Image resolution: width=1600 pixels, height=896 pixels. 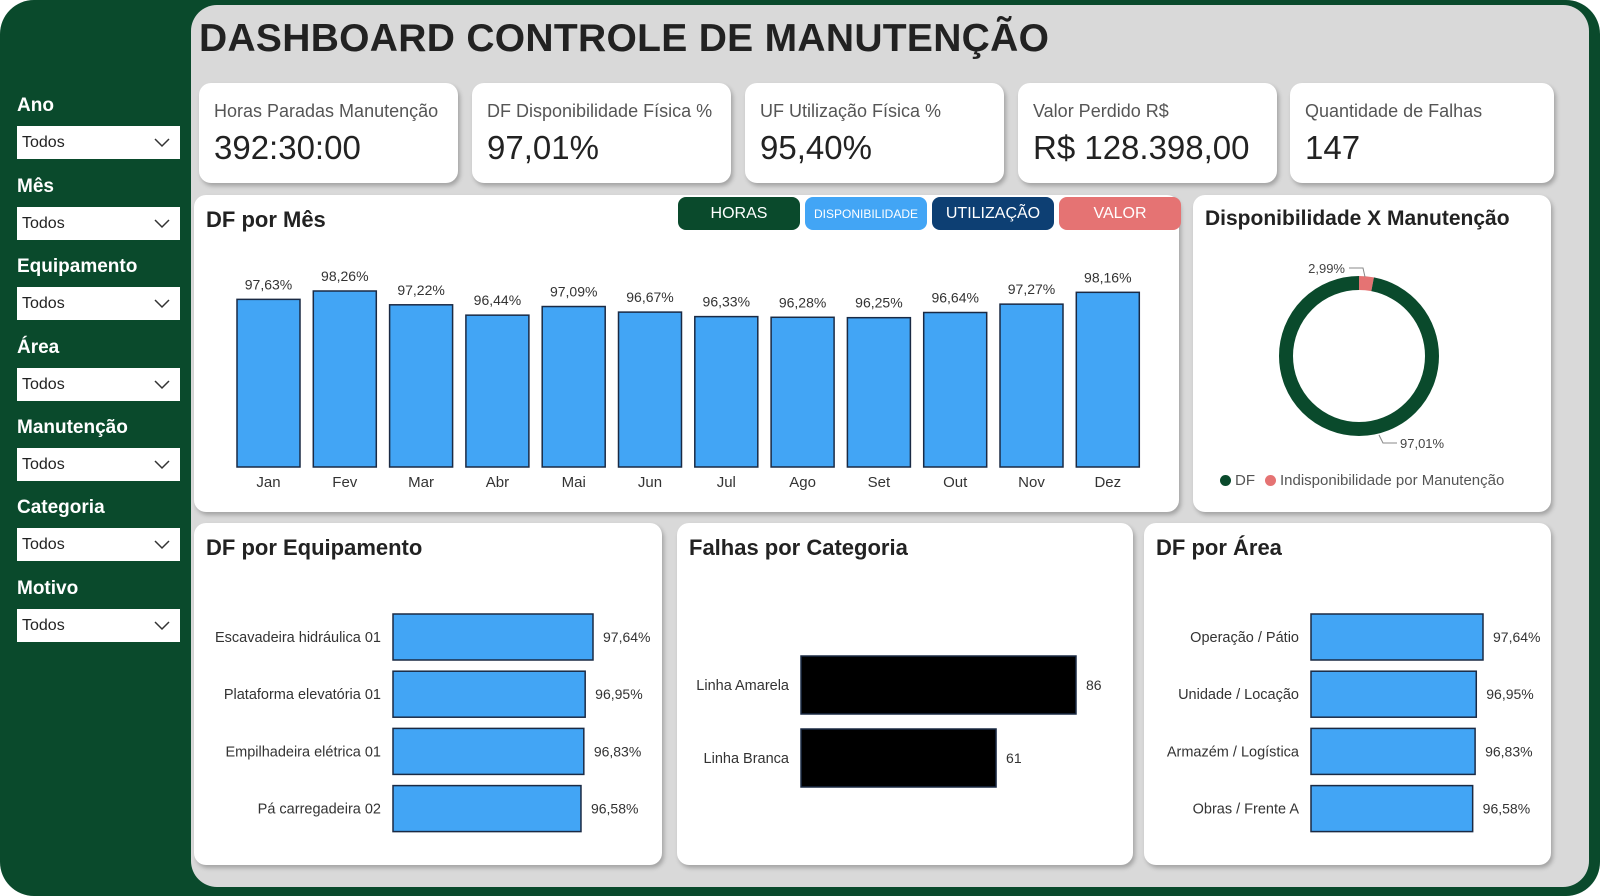 What do you see at coordinates (420, 290) in the screenshot?
I see `data-label: 97,22%` at bounding box center [420, 290].